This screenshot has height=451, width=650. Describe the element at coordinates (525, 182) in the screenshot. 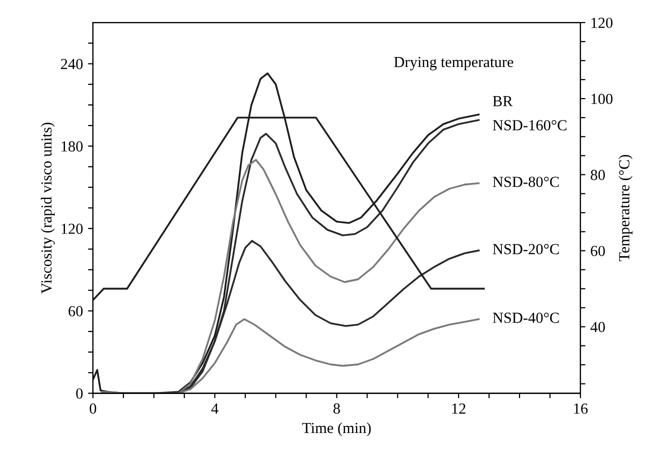

I see `series-label: NSD-80°C` at that location.